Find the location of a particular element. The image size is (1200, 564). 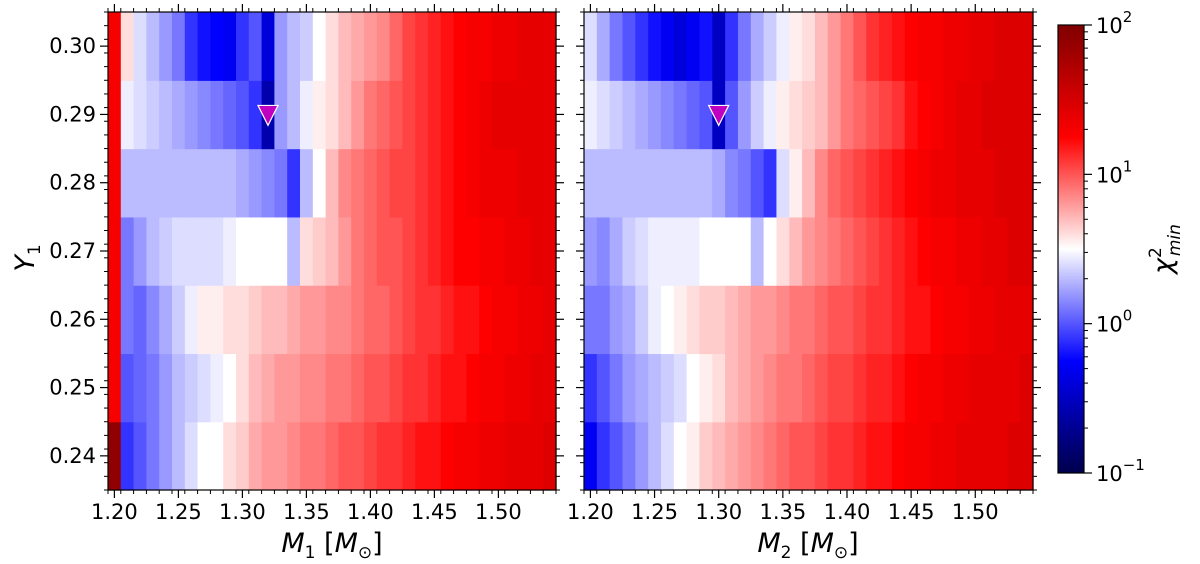

colorbar-tick-label: 10⁻¹ is located at coordinates (1120, 471).